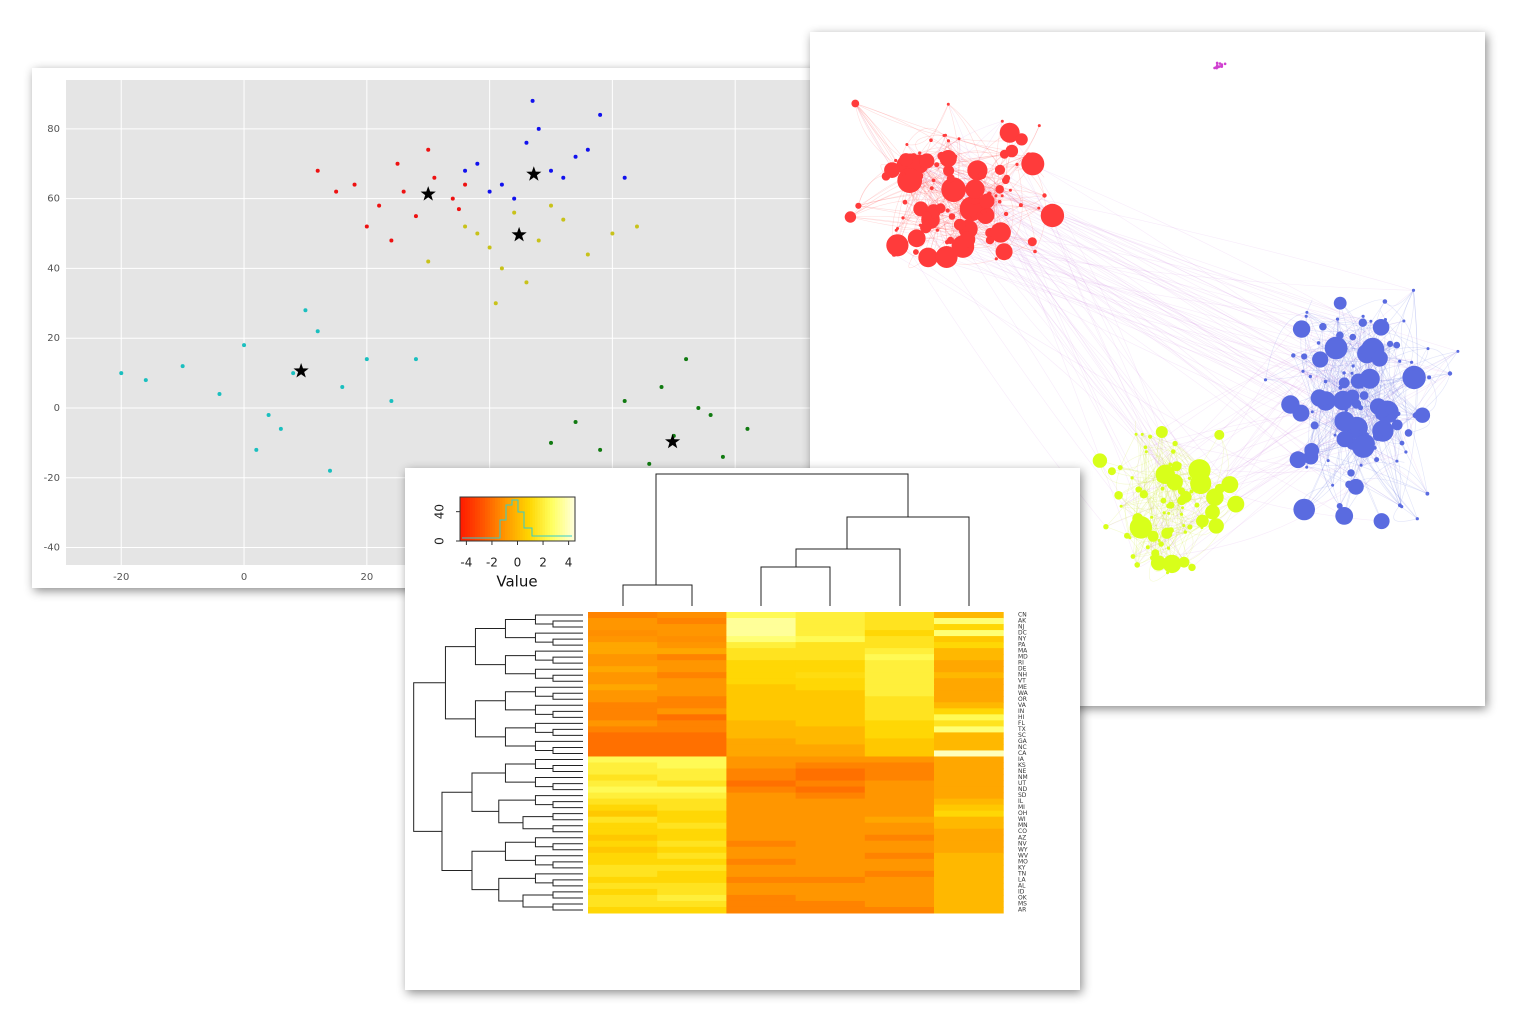  What do you see at coordinates (366, 577) in the screenshot?
I see `x-tick-label: 20` at bounding box center [366, 577].